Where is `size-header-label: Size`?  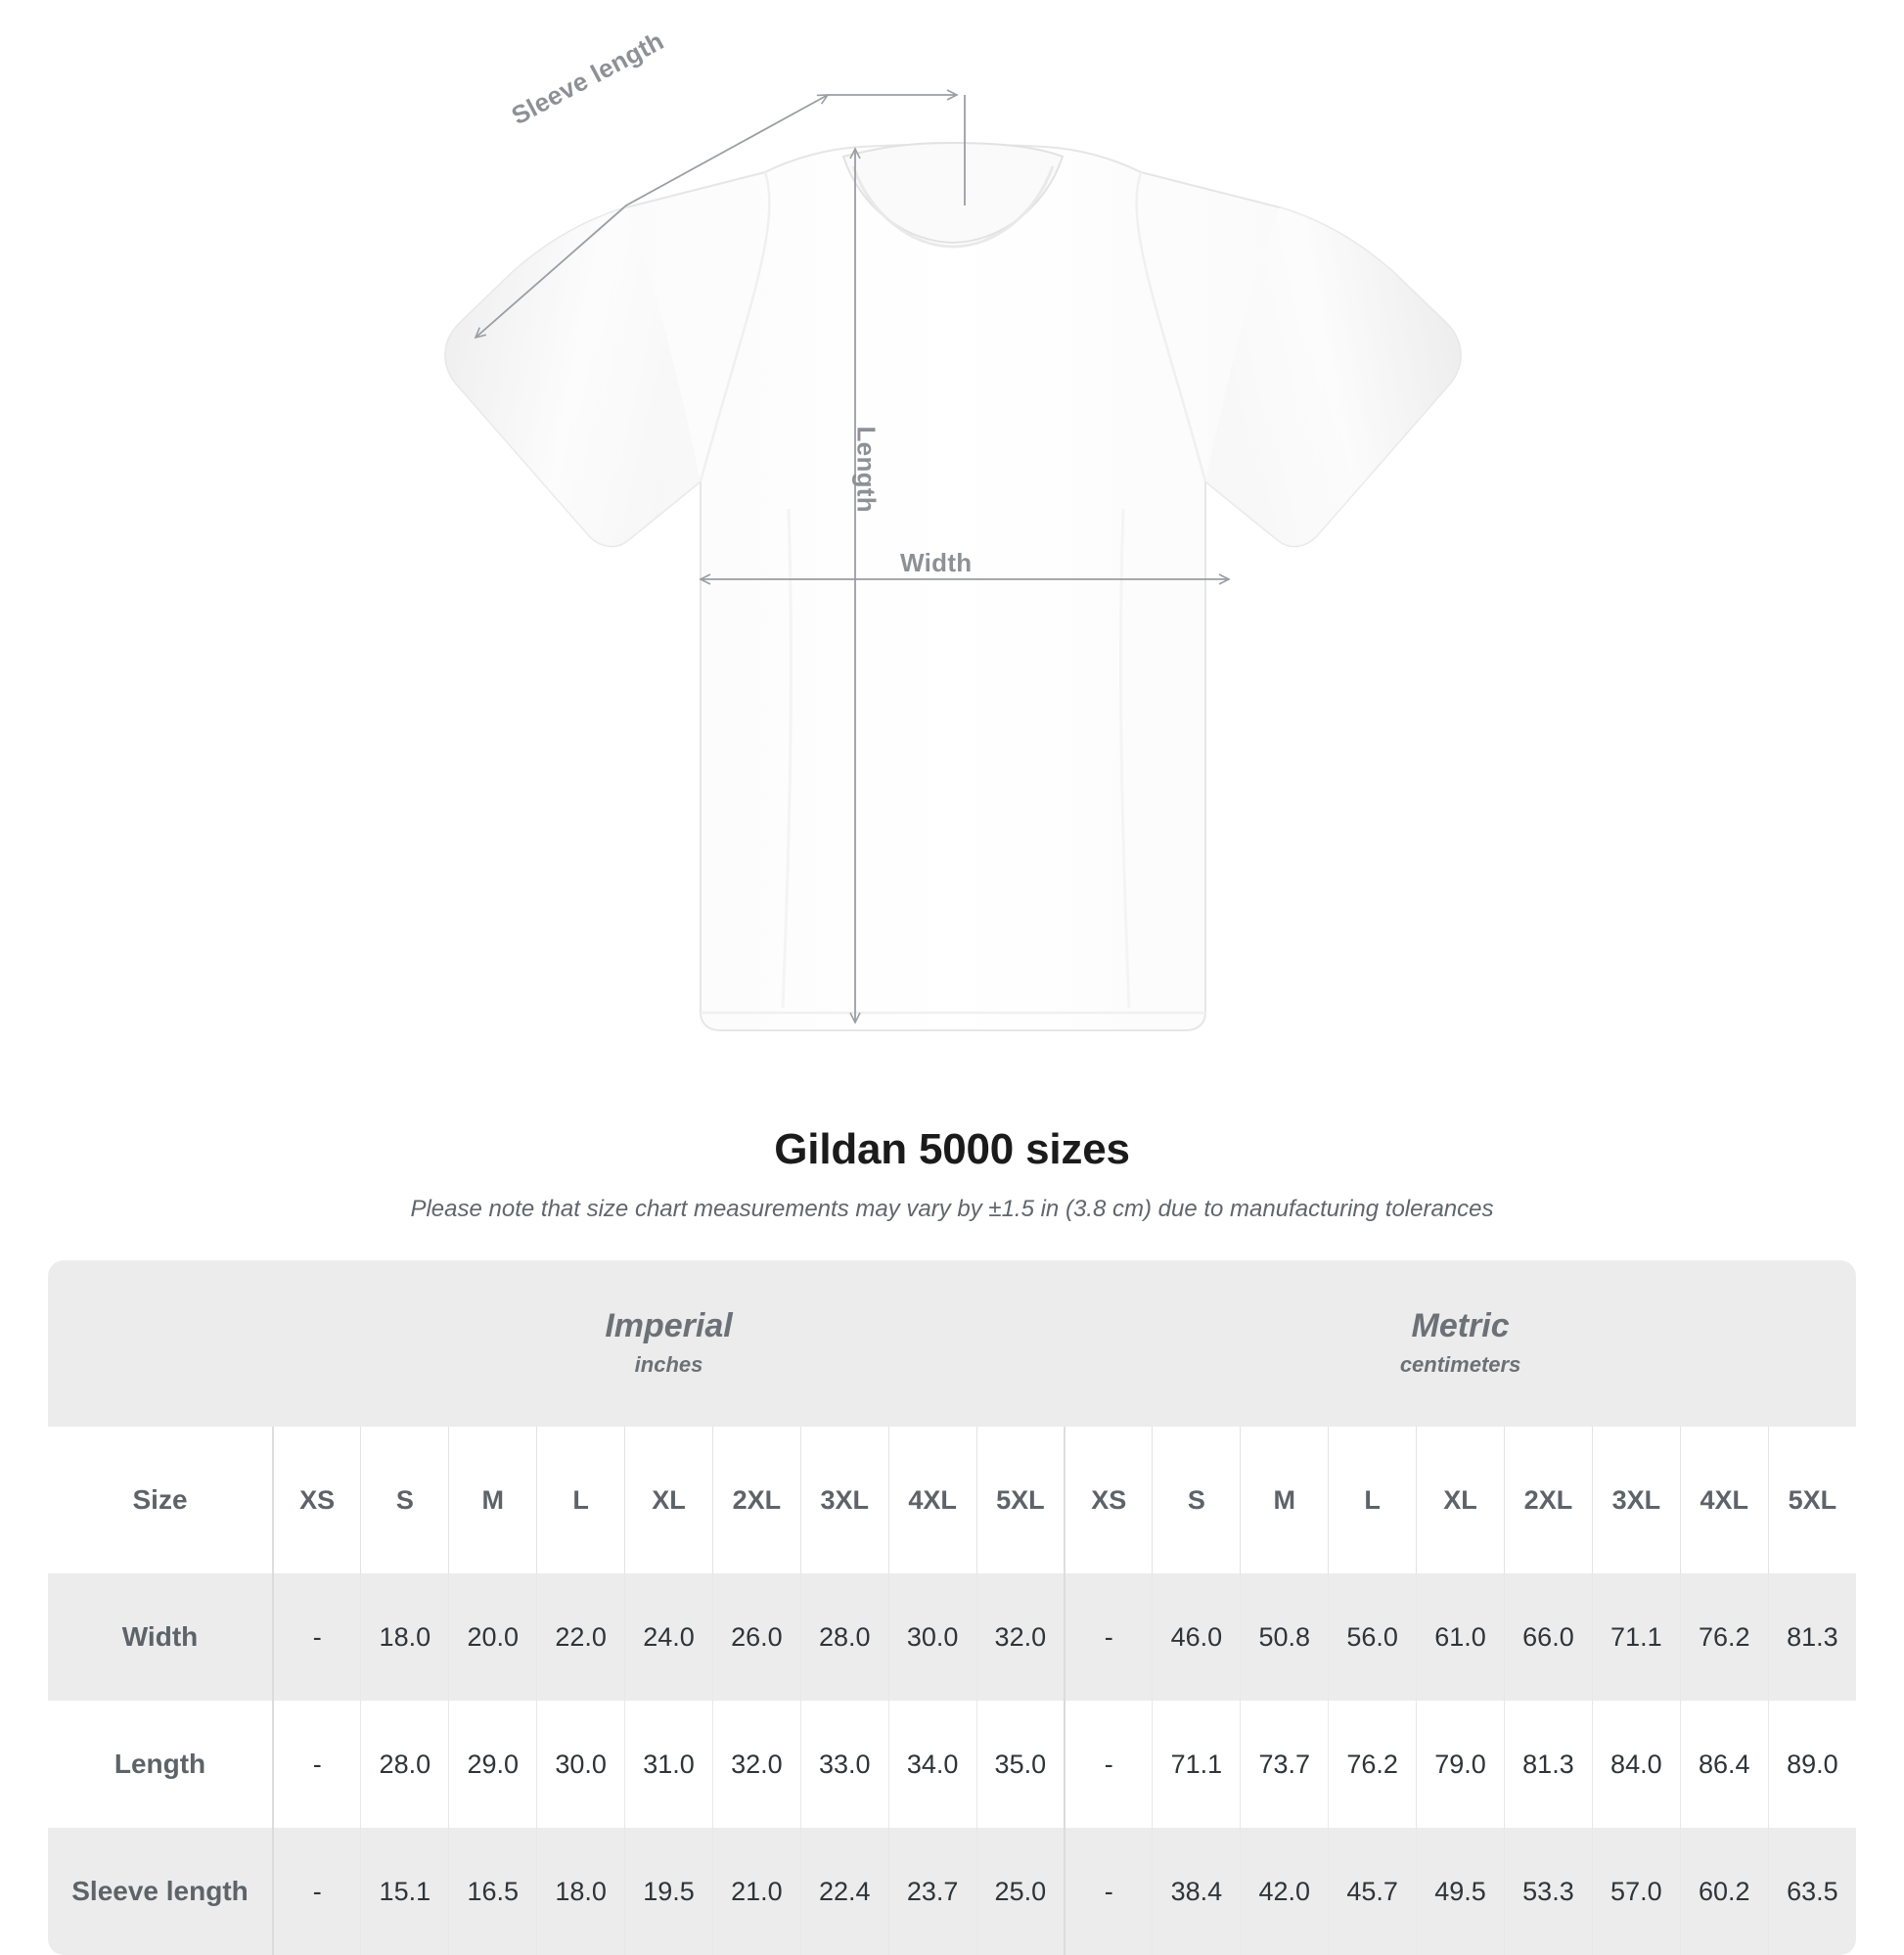 size-header-label: Size is located at coordinates (160, 1500).